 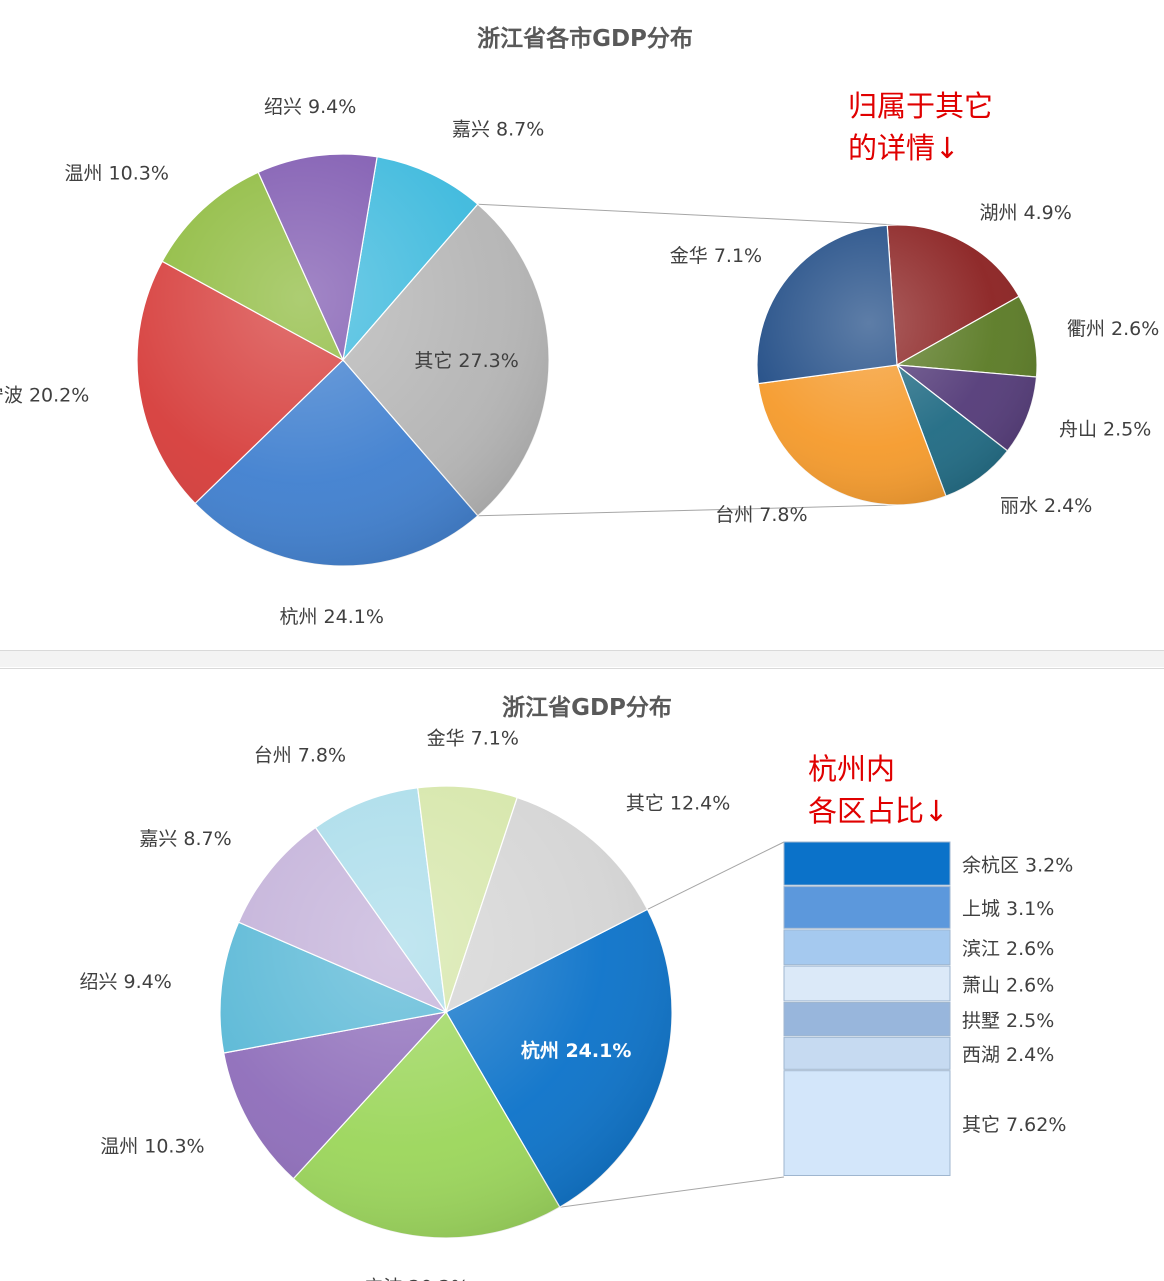 What do you see at coordinates (1046, 506) in the screenshot?
I see `slice-label-丽水-2-4: 丽水 2.4%` at bounding box center [1046, 506].